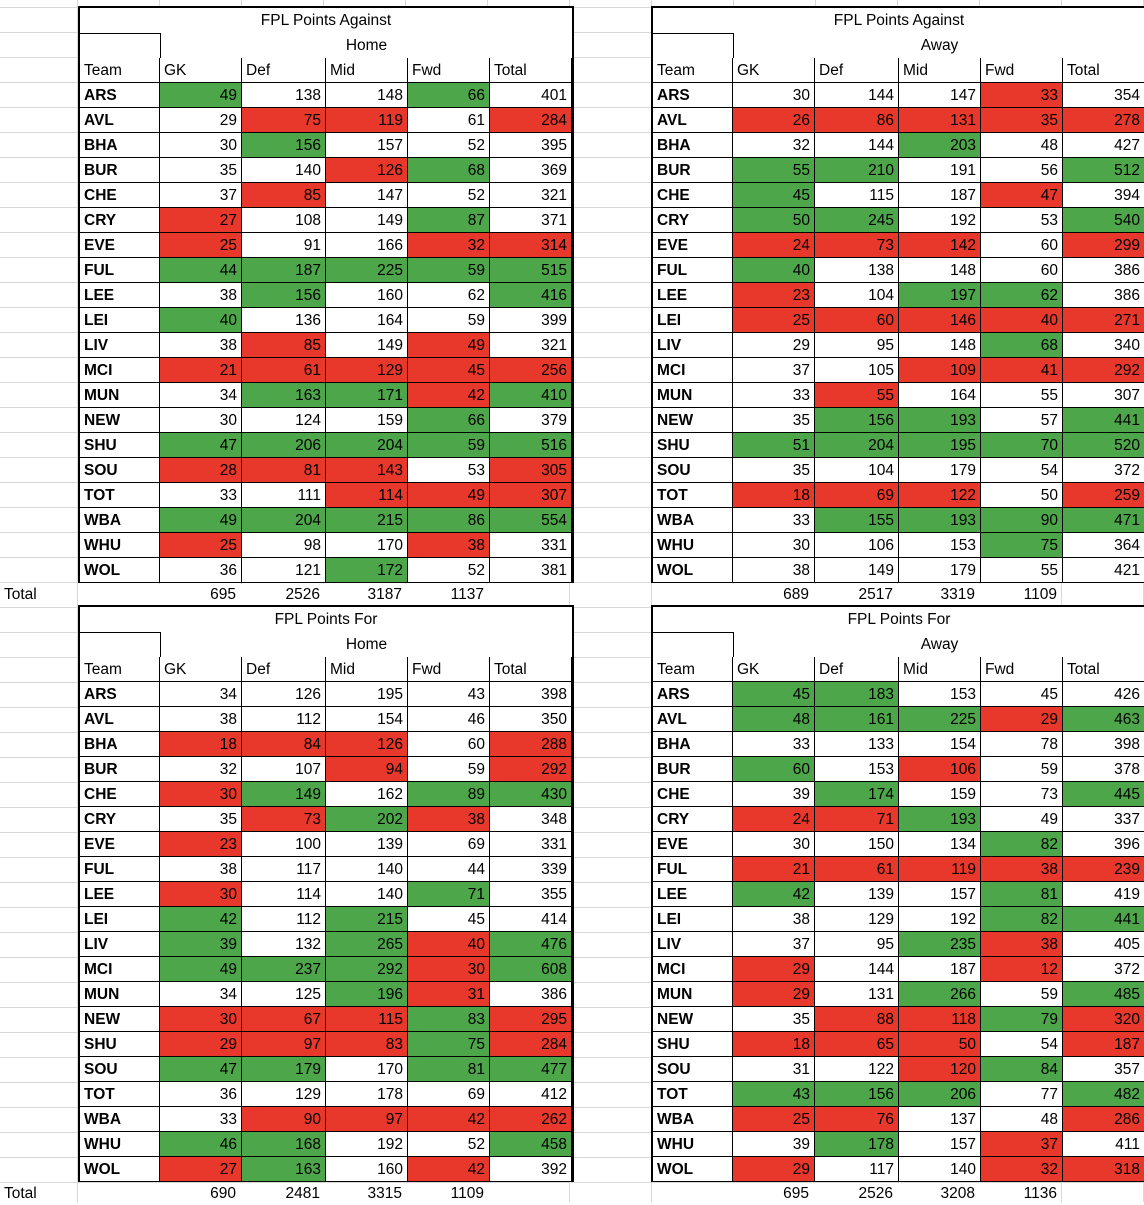 The image size is (1144, 1205). What do you see at coordinates (1103, 1094) in the screenshot?
I see `value-cell: 482` at bounding box center [1103, 1094].